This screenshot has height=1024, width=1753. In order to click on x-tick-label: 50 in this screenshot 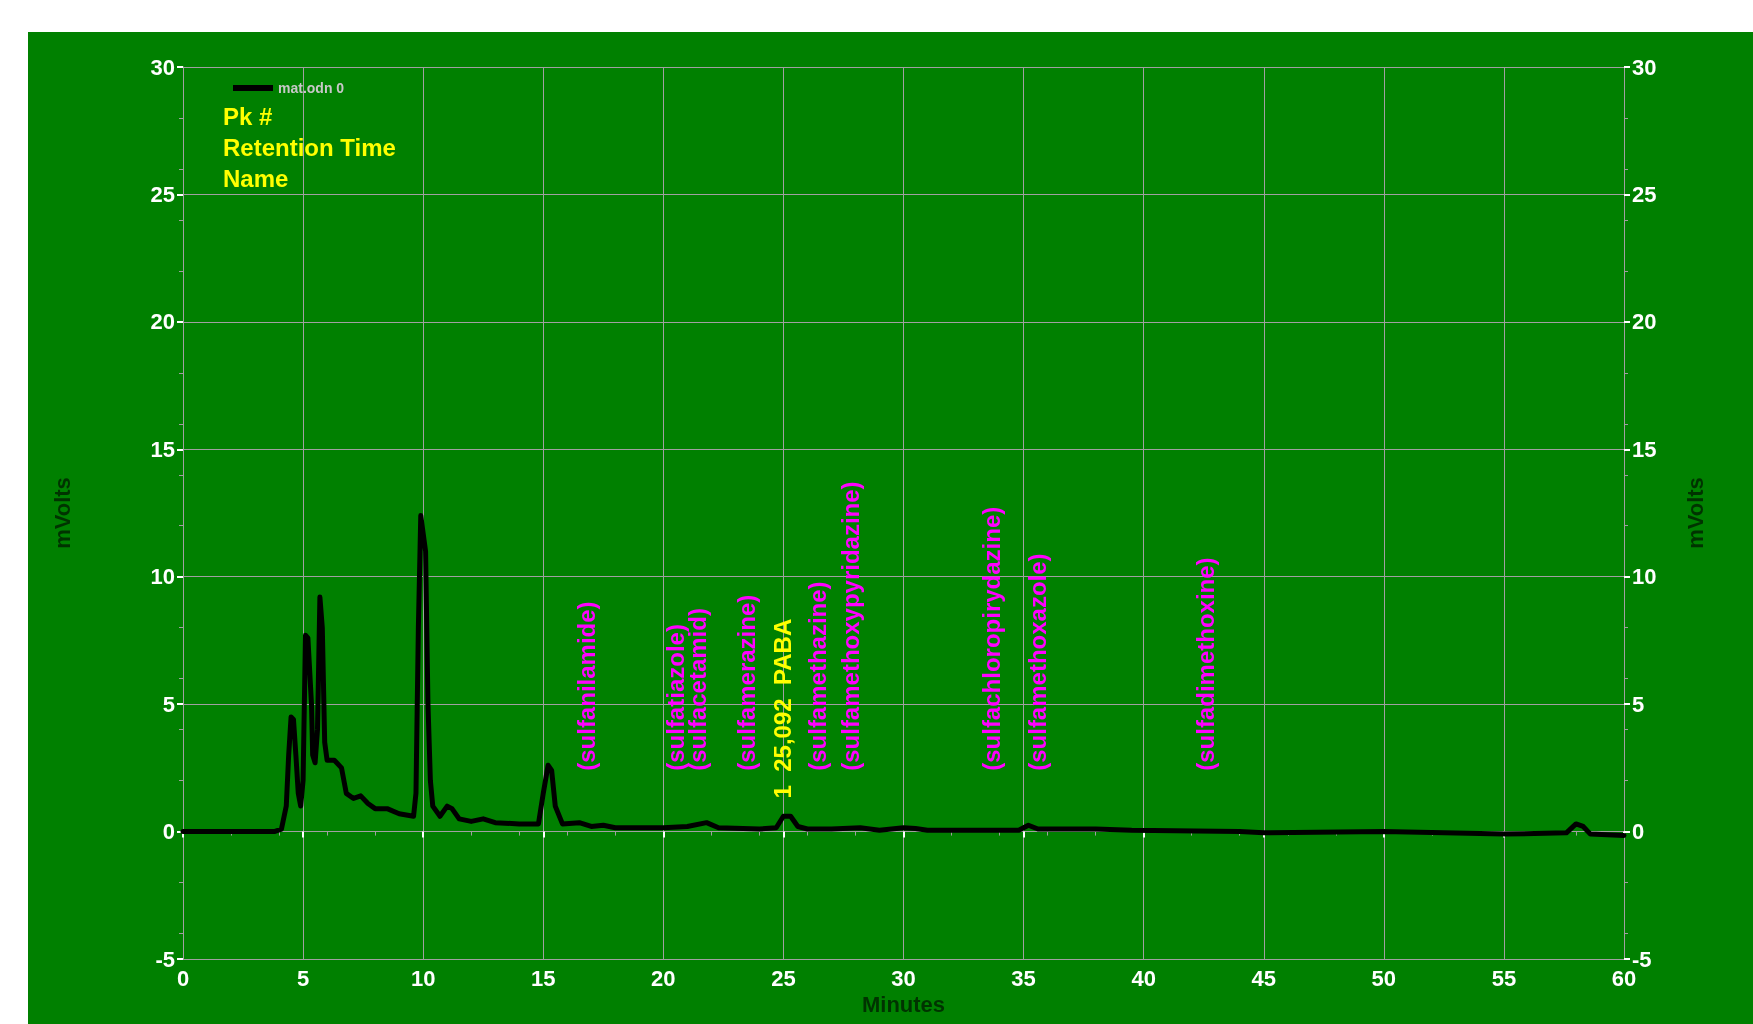, I will do `click(1384, 978)`.